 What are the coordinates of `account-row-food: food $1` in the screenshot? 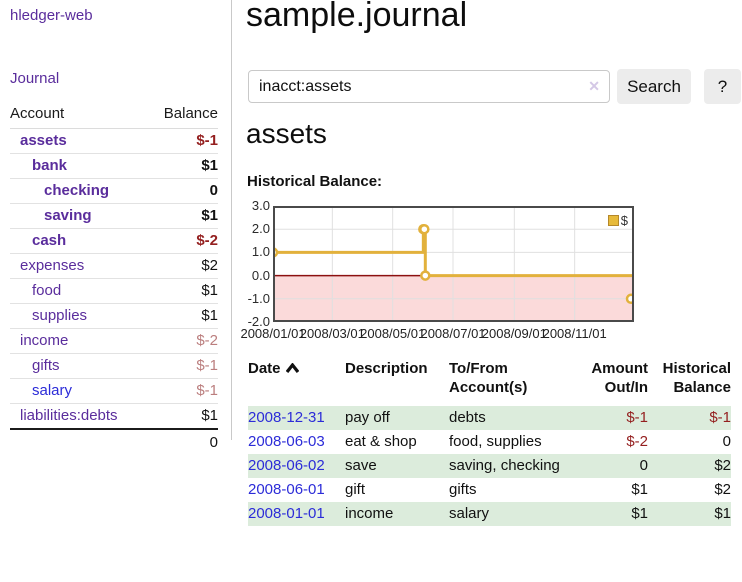 It's located at (114, 291).